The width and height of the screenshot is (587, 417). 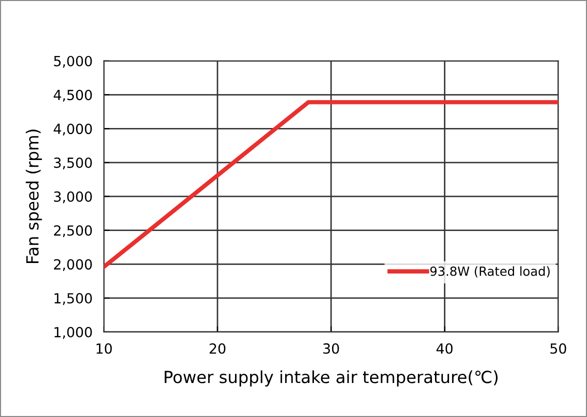 I want to click on y-tick-label: 2,500, so click(x=73, y=231).